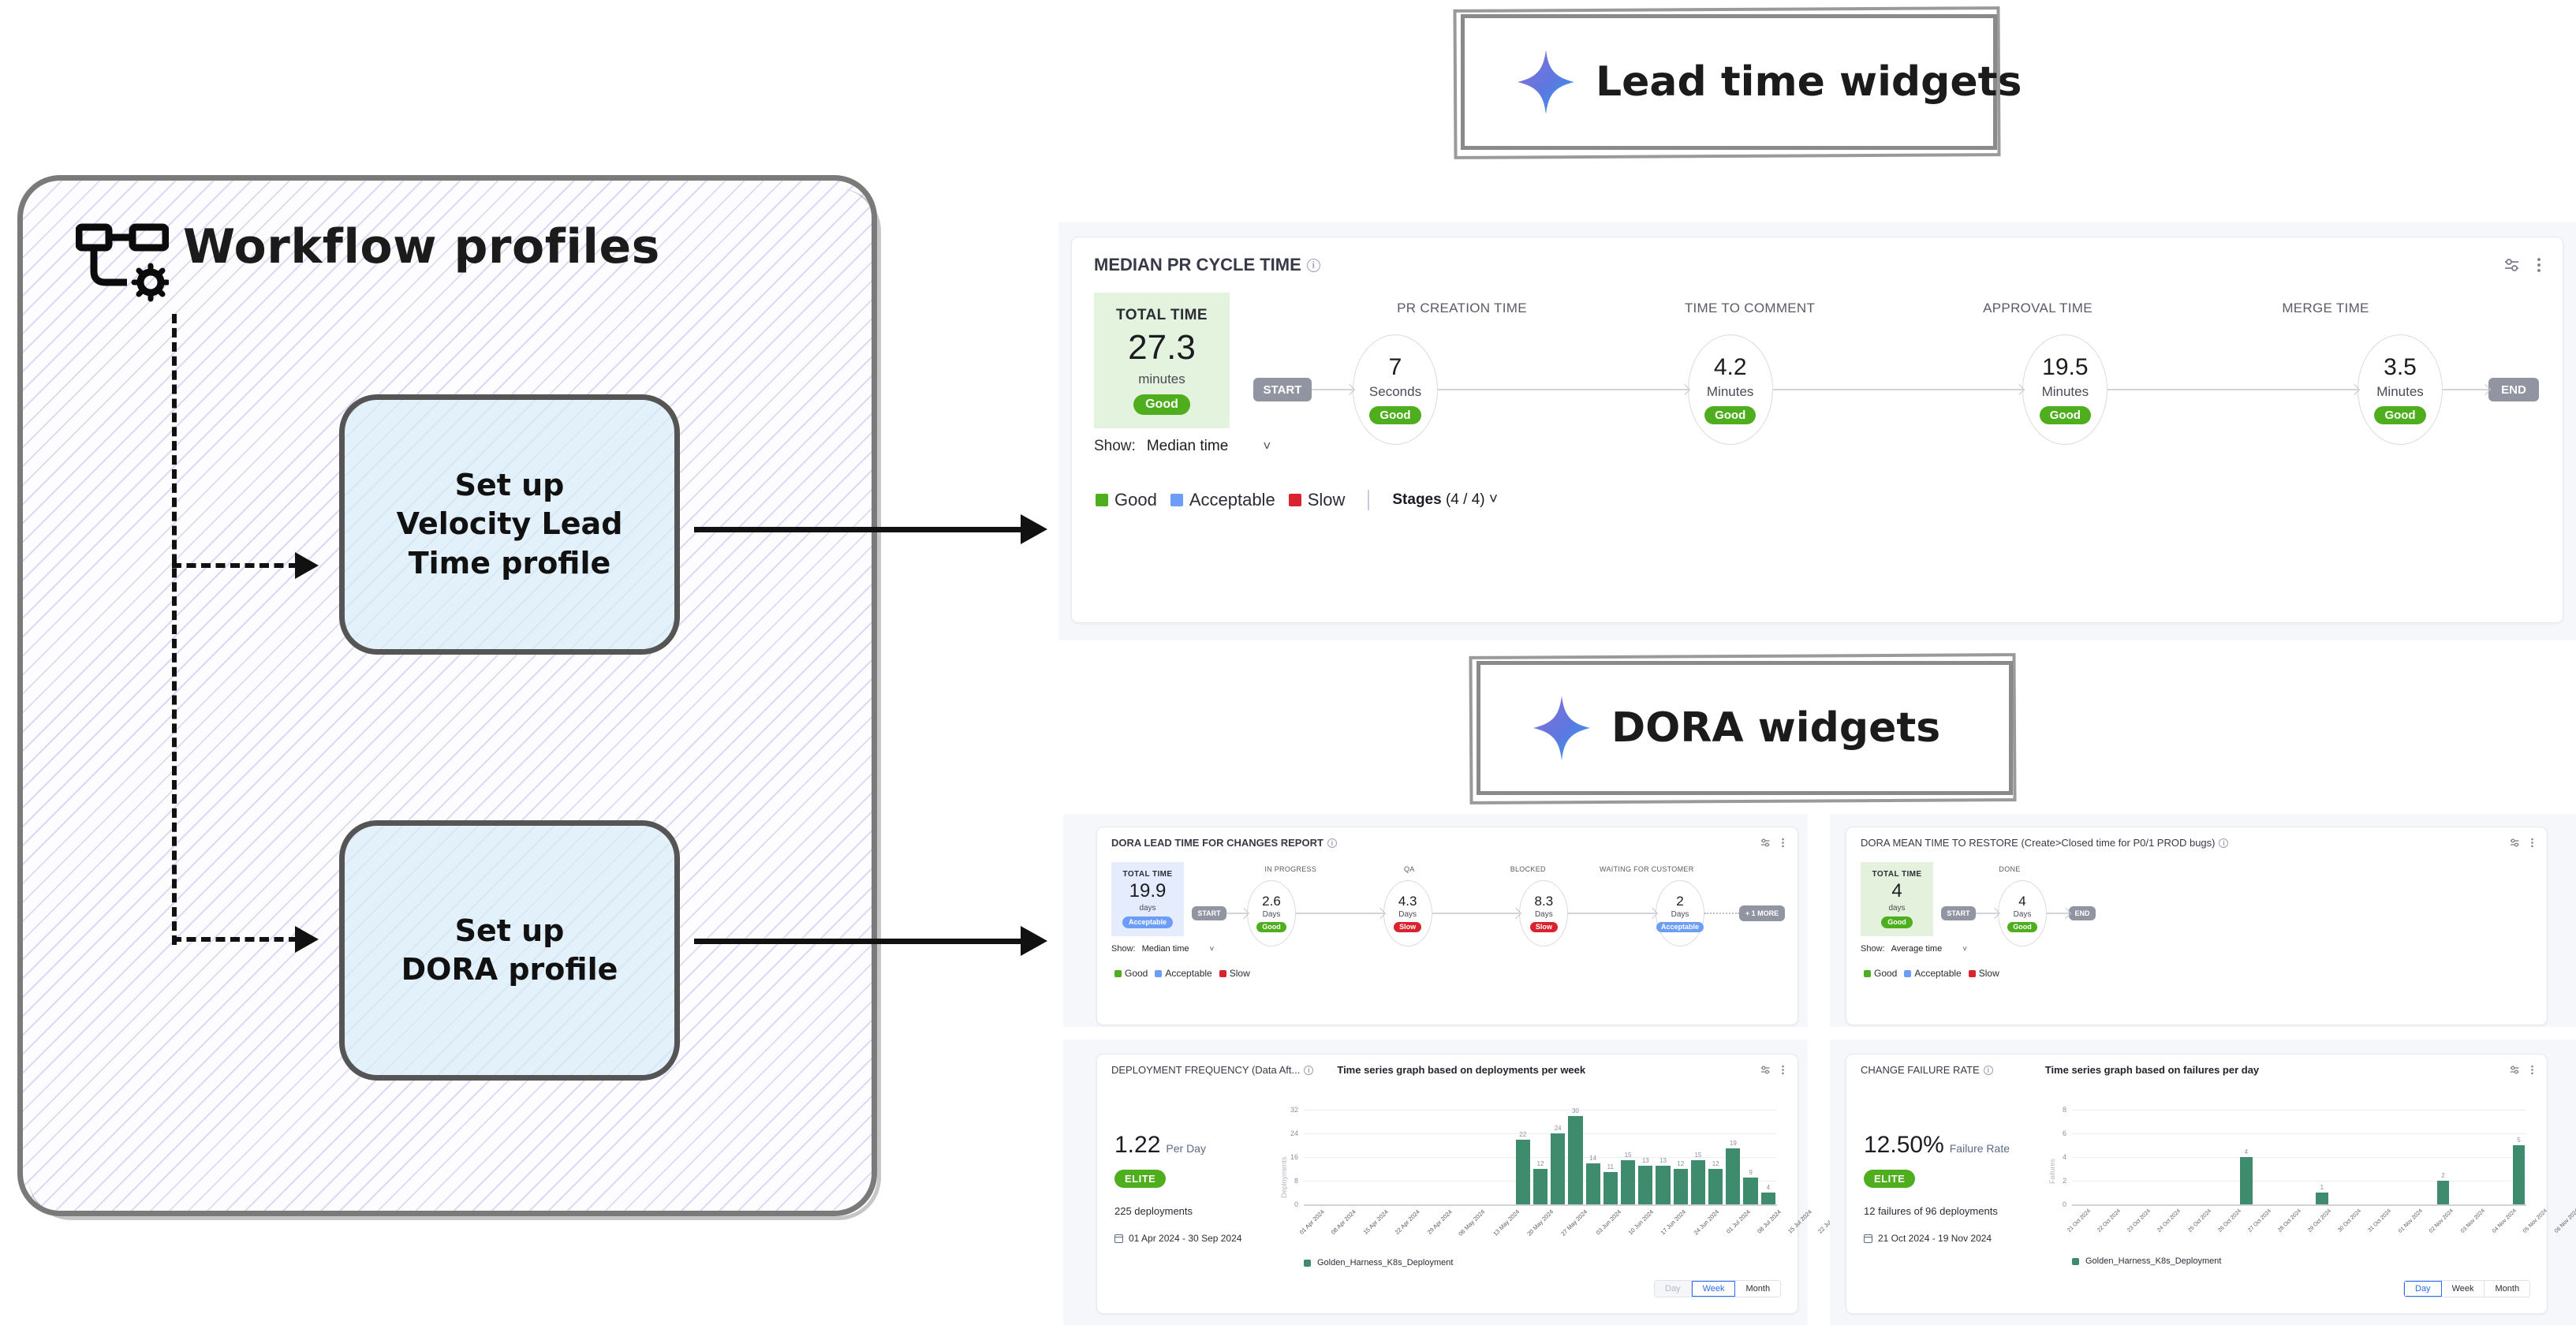 Image resolution: width=2576 pixels, height=1329 pixels. Describe the element at coordinates (1593, 1158) in the screenshot. I see `bar-value-label: 14` at that location.